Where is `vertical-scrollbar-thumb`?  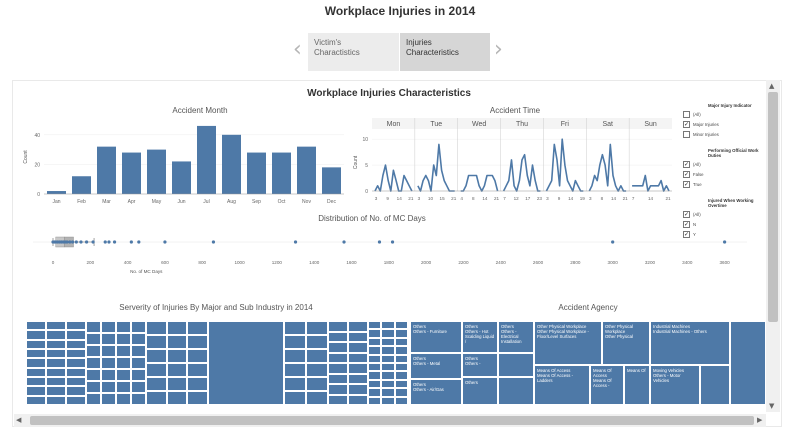
vertical-scrollbar-thumb is located at coordinates (773, 207).